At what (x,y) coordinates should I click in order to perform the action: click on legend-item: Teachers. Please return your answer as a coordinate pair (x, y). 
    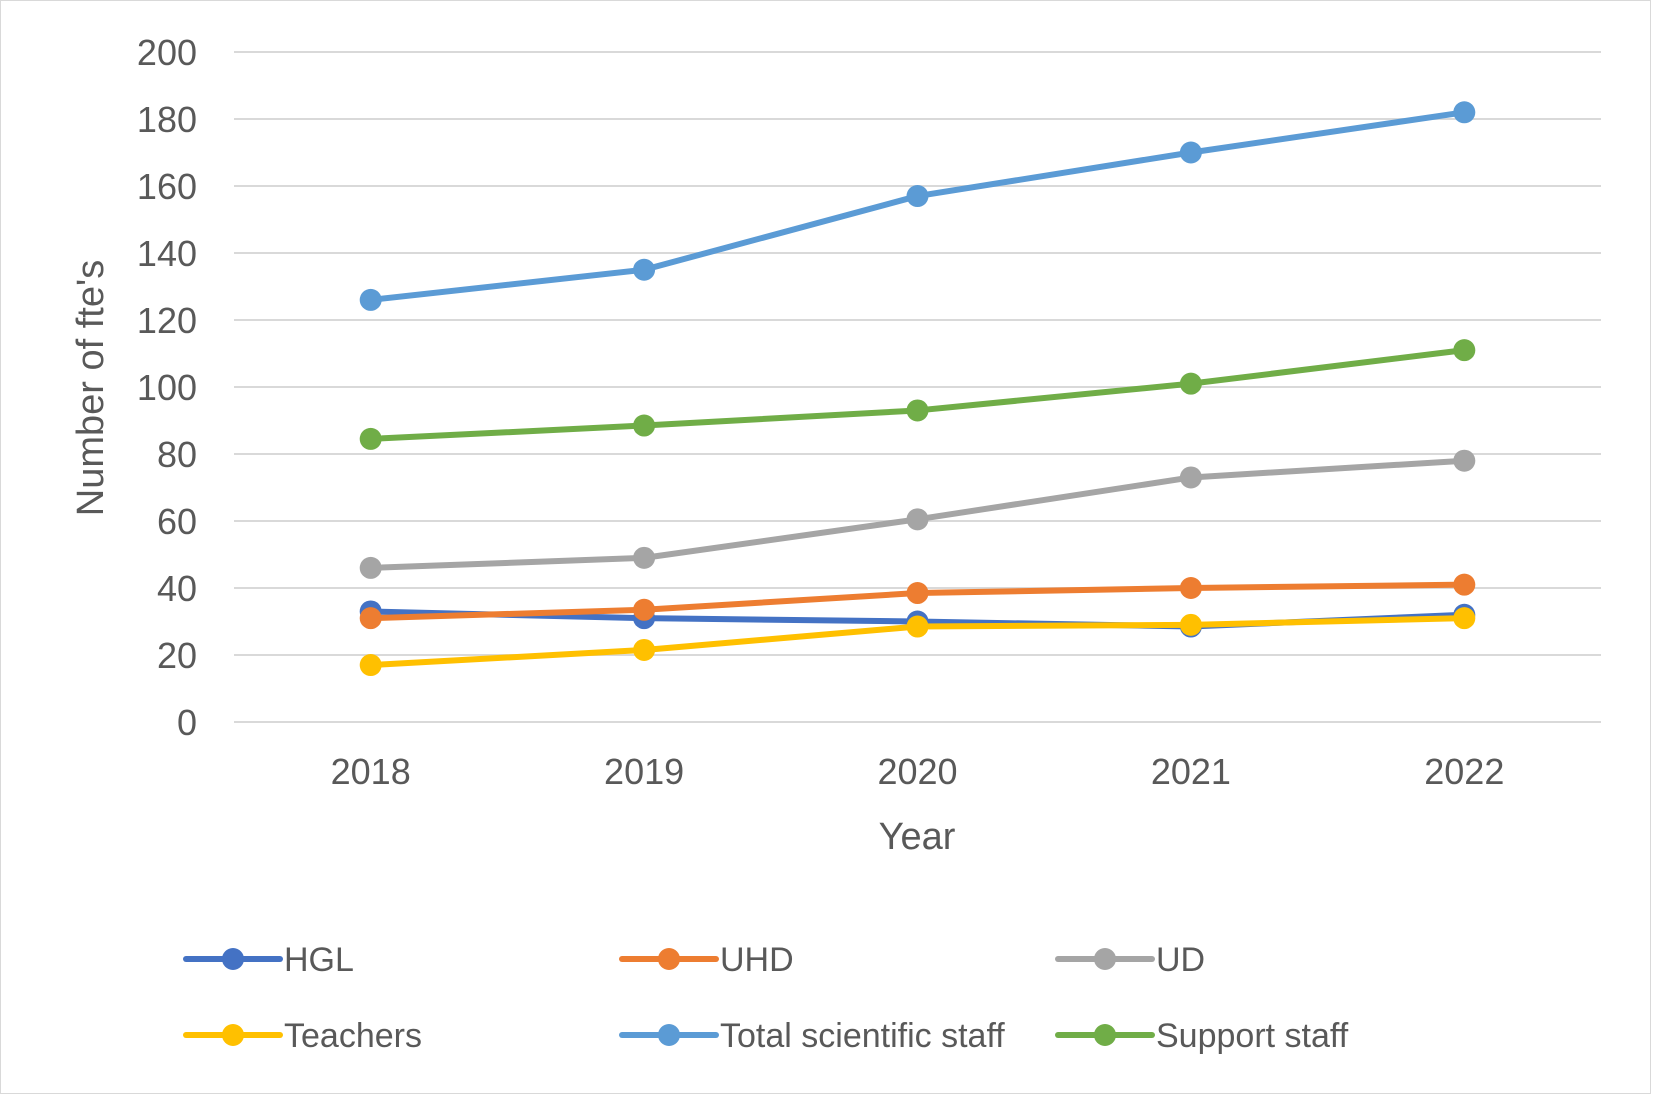
    Looking at the image, I should click on (302, 1036).